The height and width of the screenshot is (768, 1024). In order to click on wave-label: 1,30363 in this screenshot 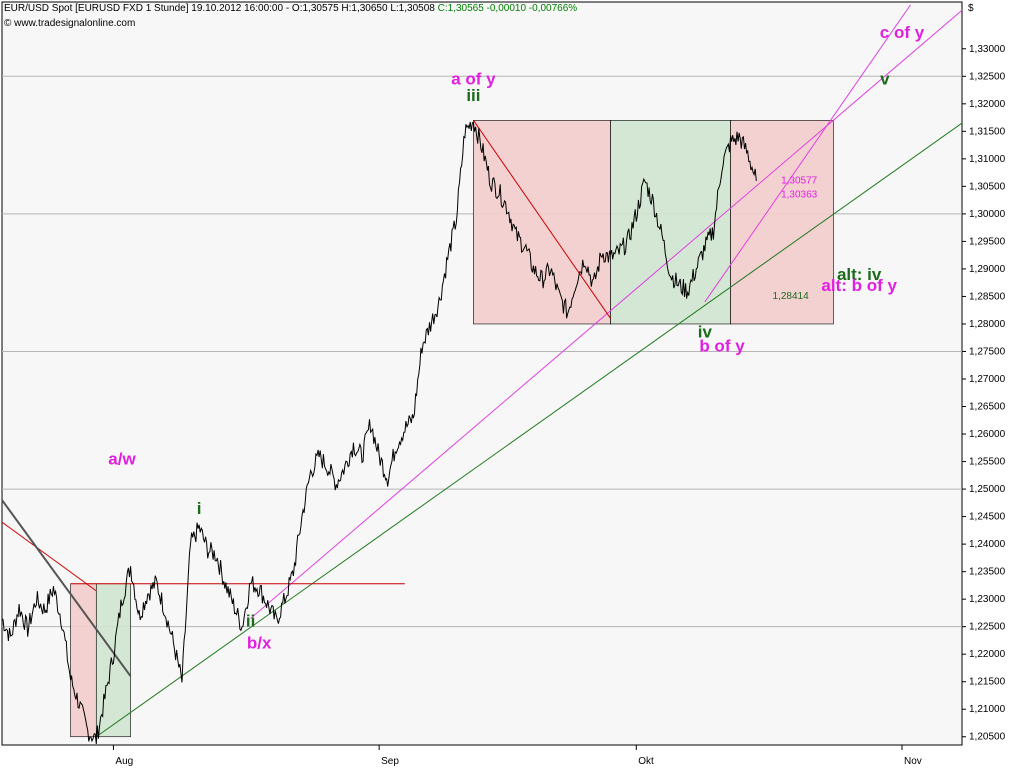, I will do `click(799, 194)`.